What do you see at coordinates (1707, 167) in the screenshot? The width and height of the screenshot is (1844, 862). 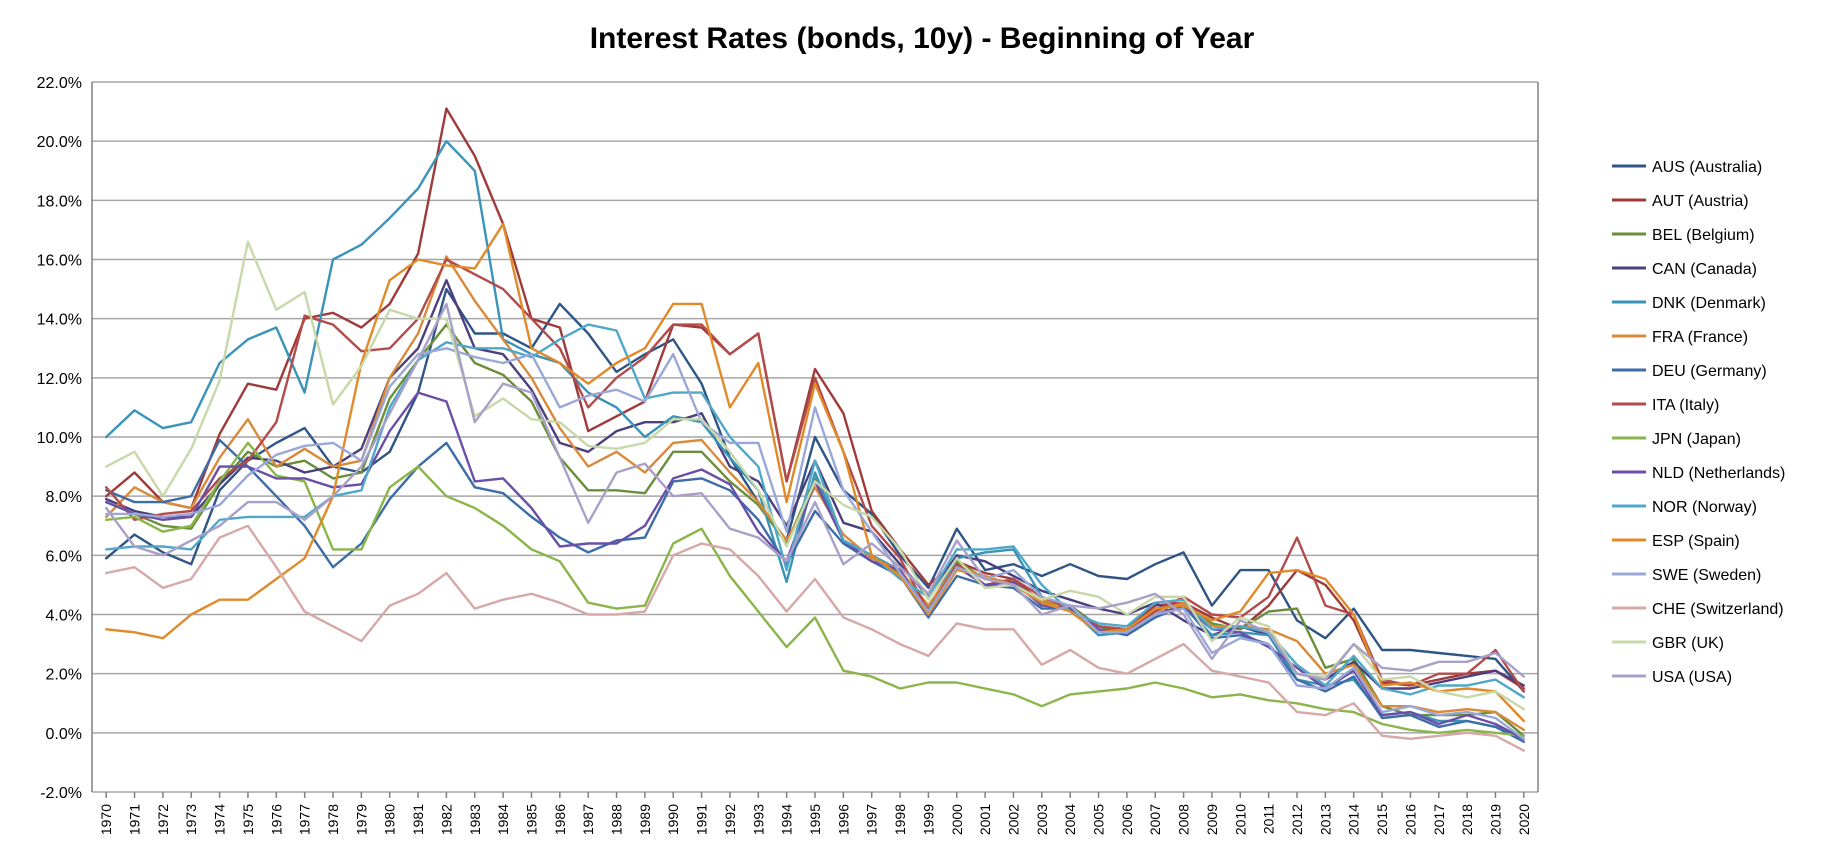 I see `legend-label: AUS (Australia)` at bounding box center [1707, 167].